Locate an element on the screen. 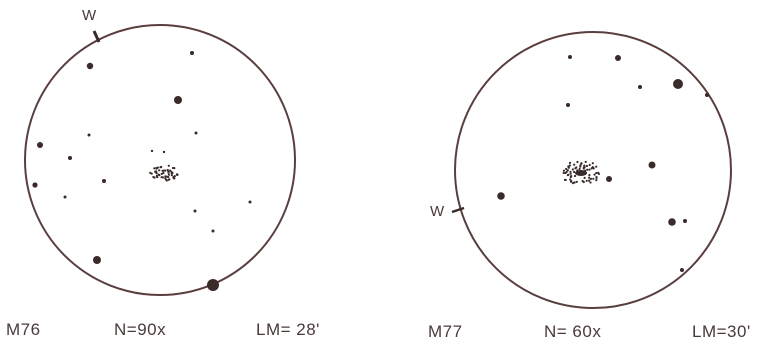 The height and width of the screenshot is (347, 765). magnification-label: N= 60x is located at coordinates (573, 331).